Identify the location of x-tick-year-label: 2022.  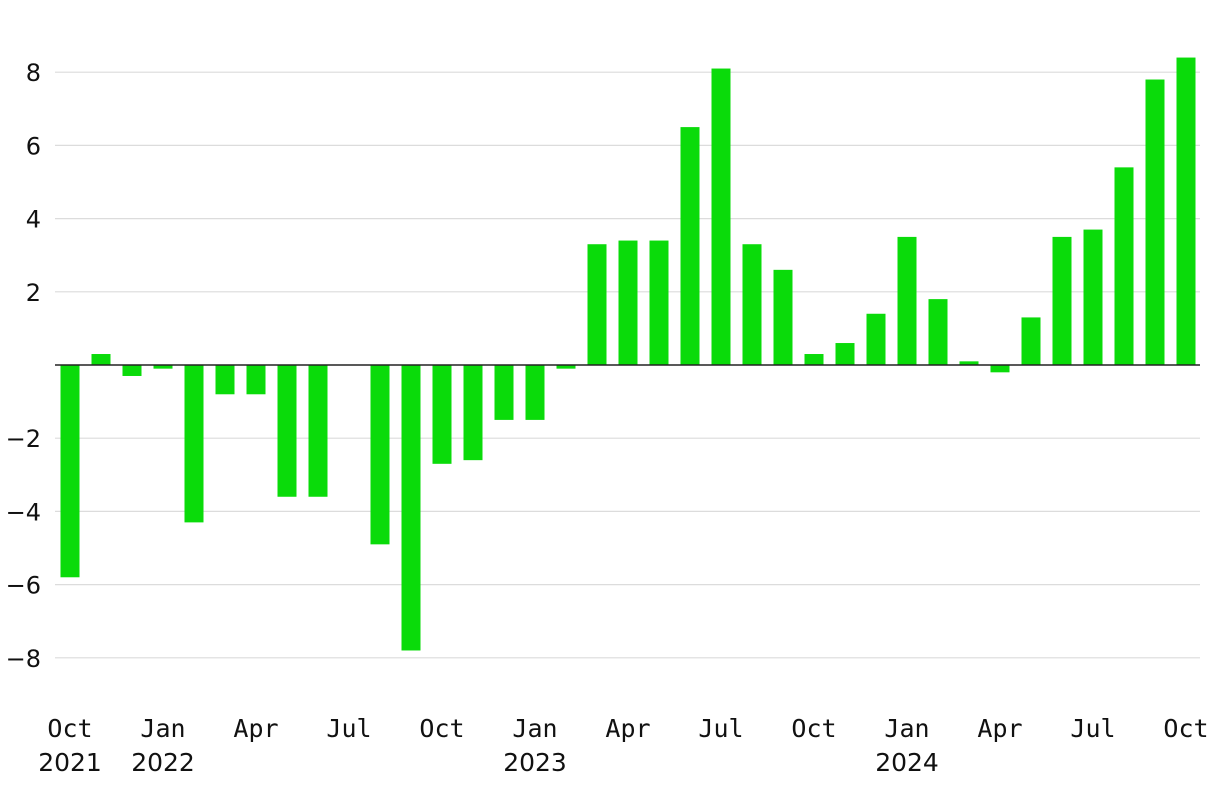
(163, 762).